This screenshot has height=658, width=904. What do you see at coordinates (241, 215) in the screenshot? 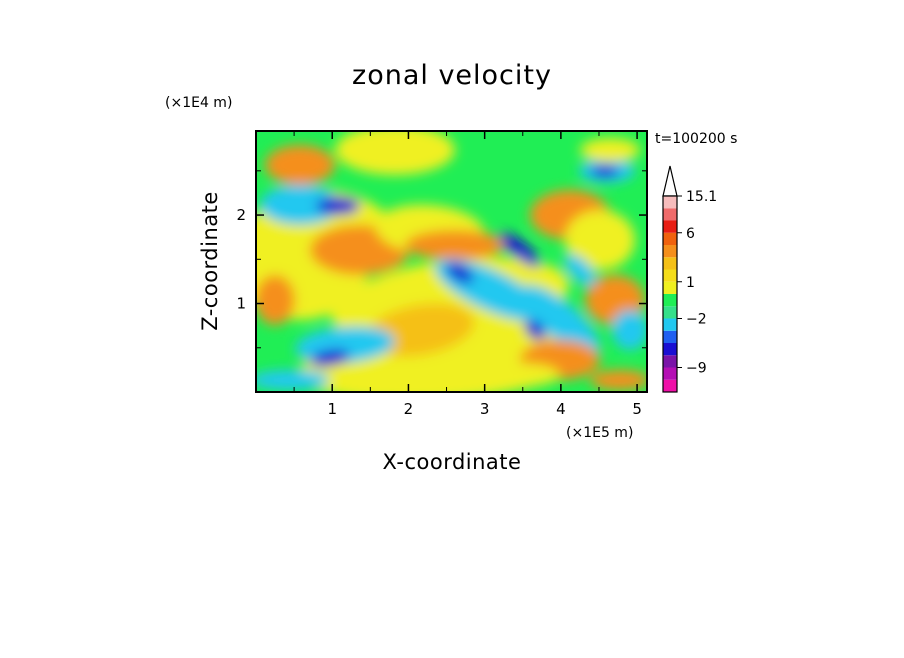
I see `y-tick-label: 2` at bounding box center [241, 215].